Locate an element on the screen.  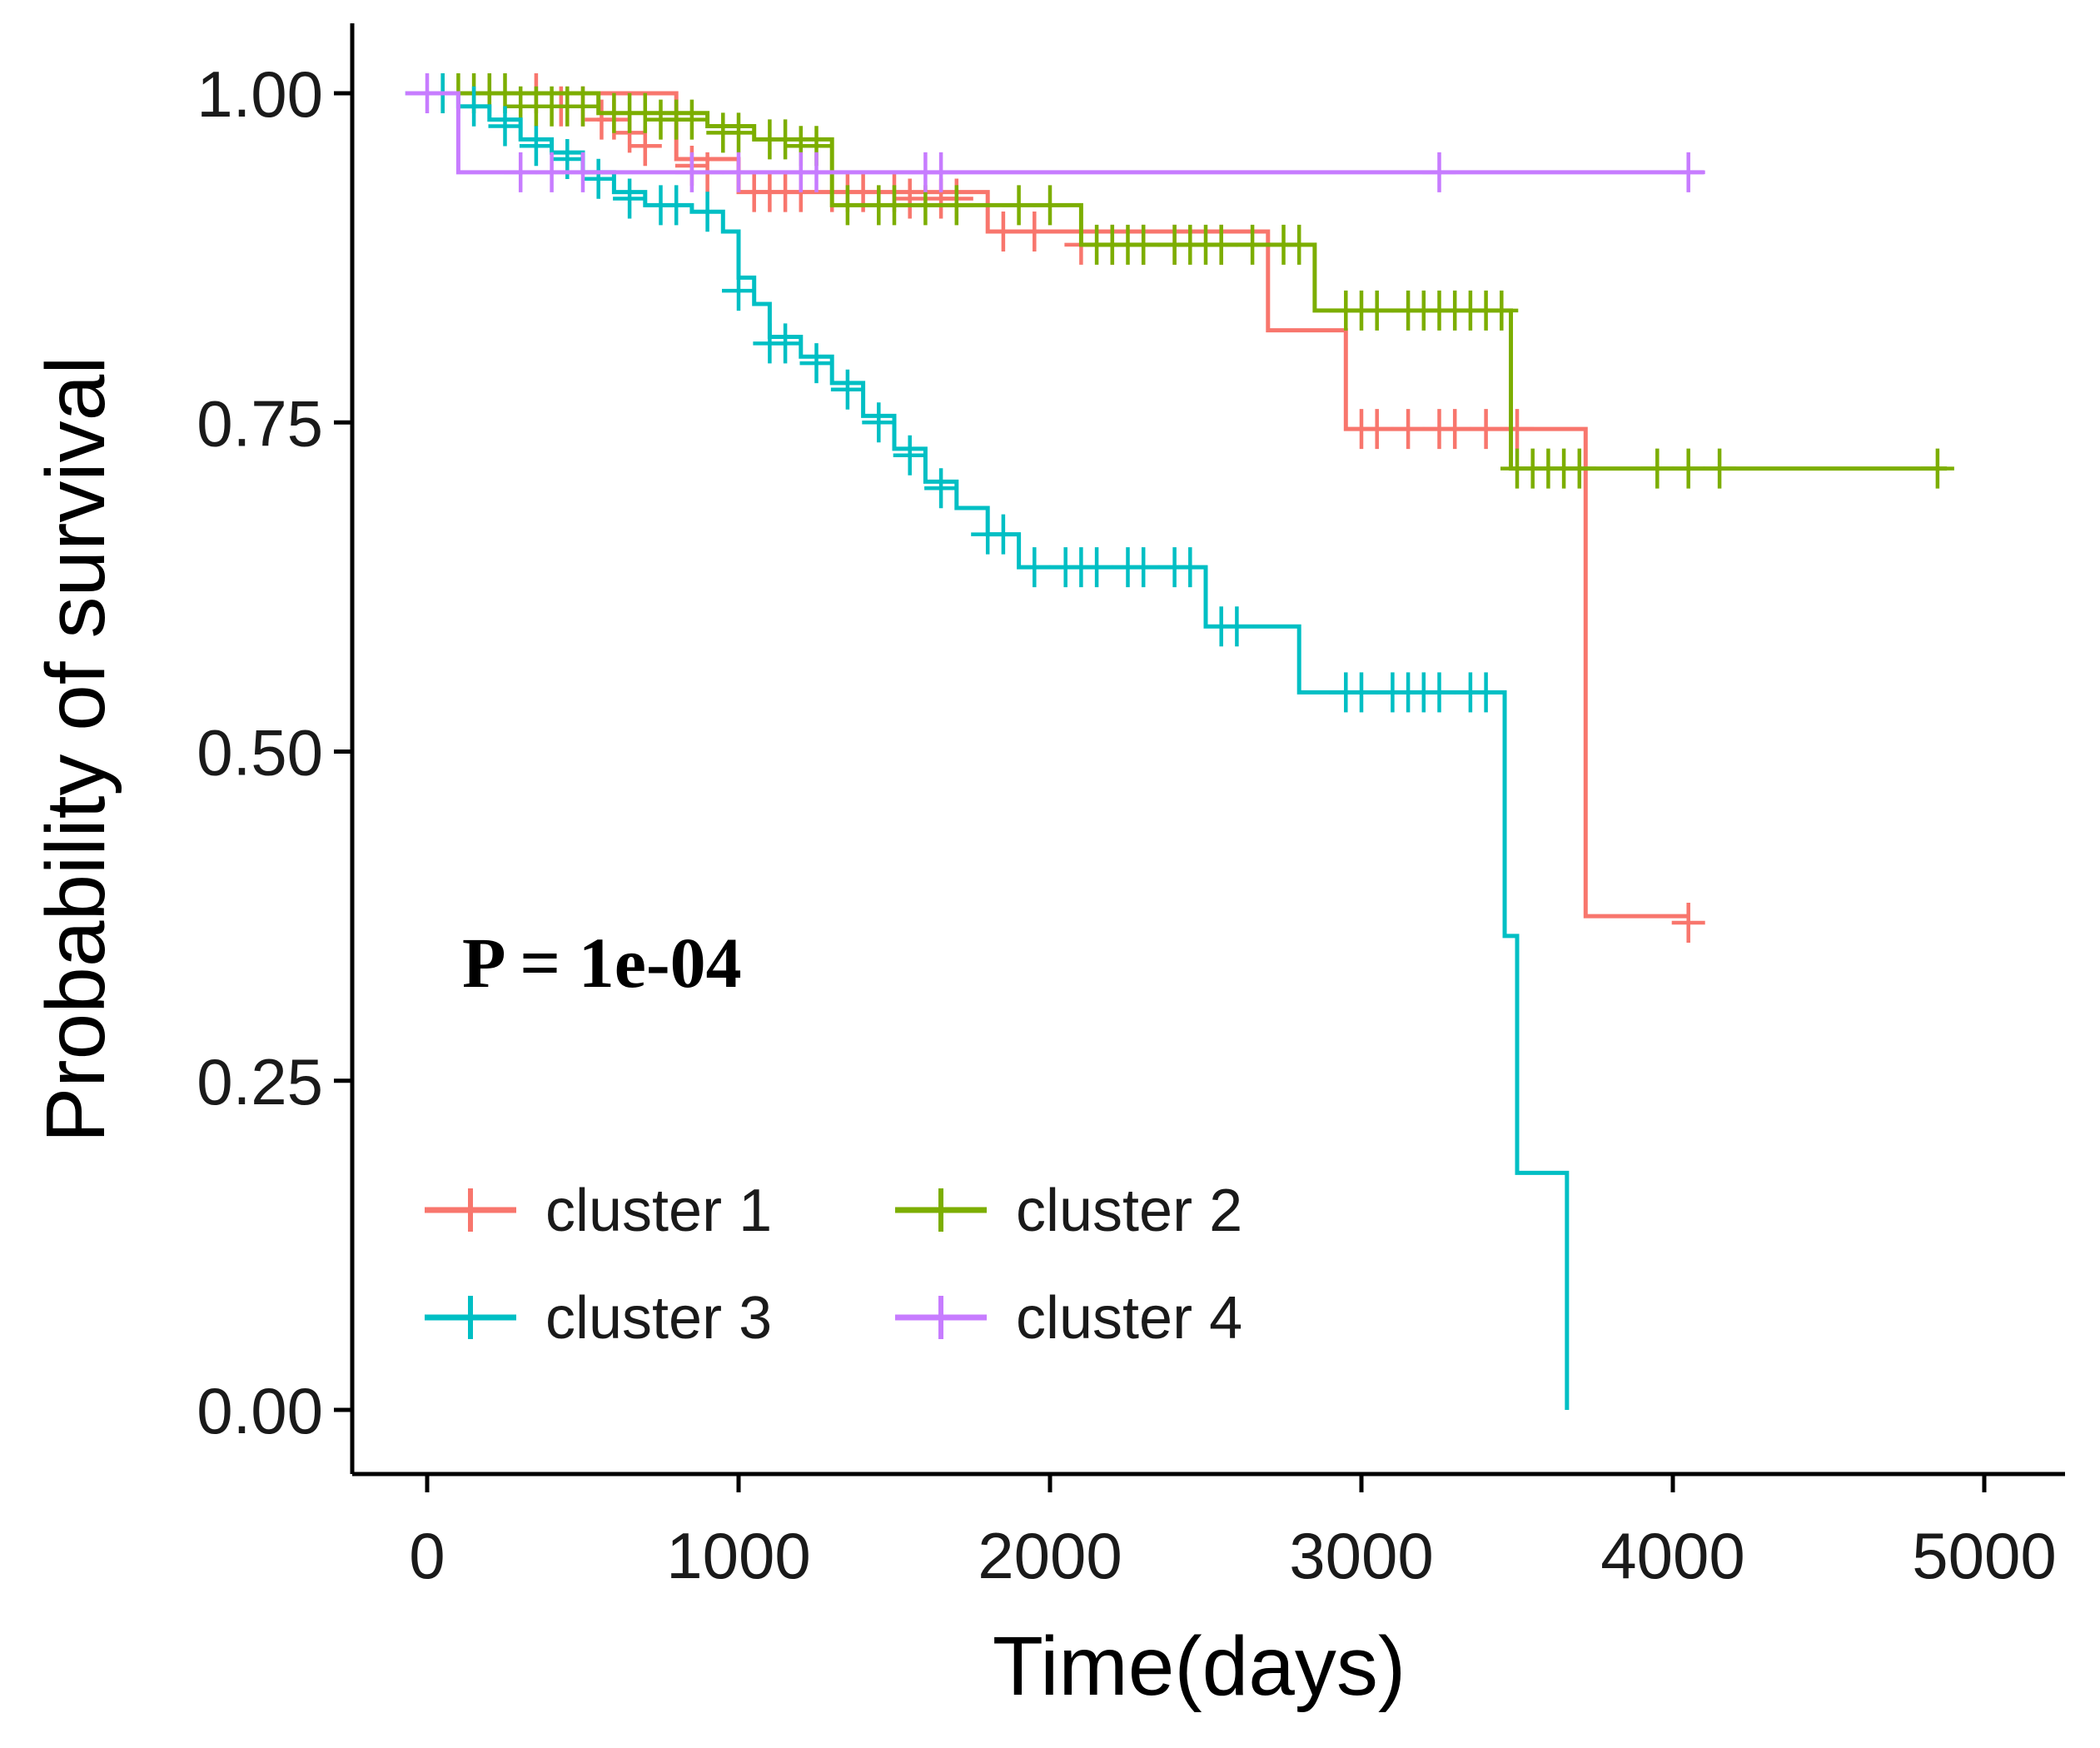
x-tick-label: 4000 is located at coordinates (1672, 1555).